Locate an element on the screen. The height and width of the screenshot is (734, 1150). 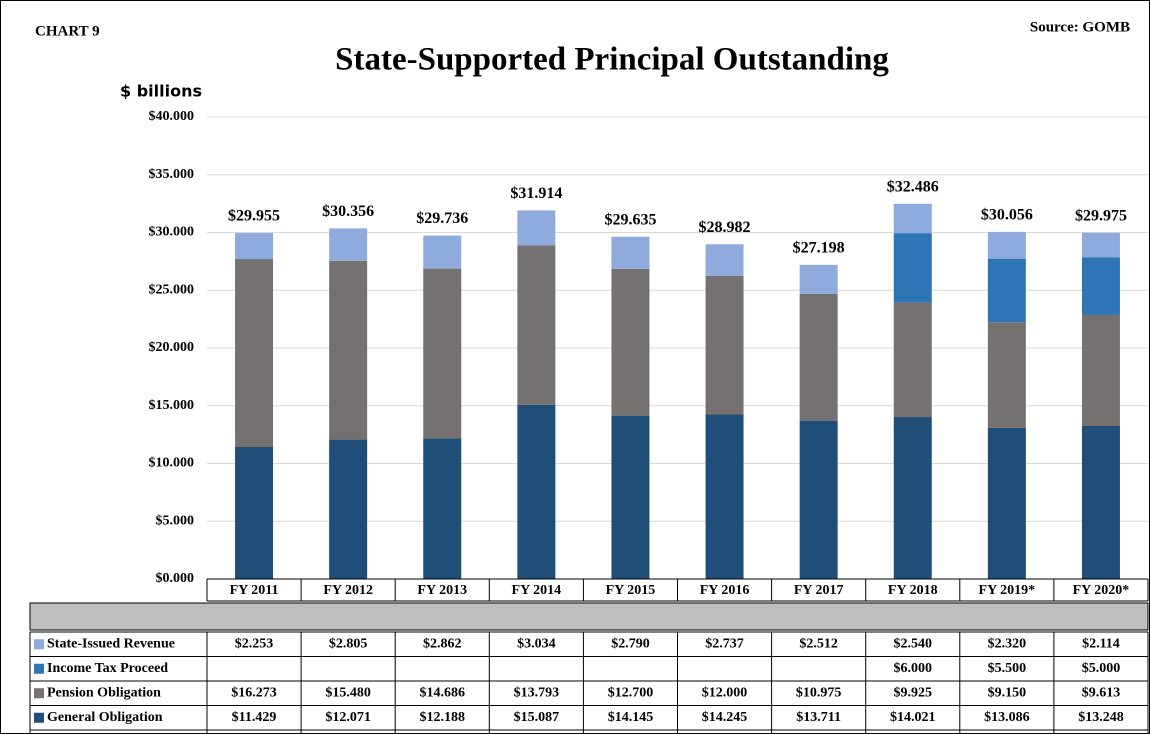
table-value: $12.700 is located at coordinates (631, 692).